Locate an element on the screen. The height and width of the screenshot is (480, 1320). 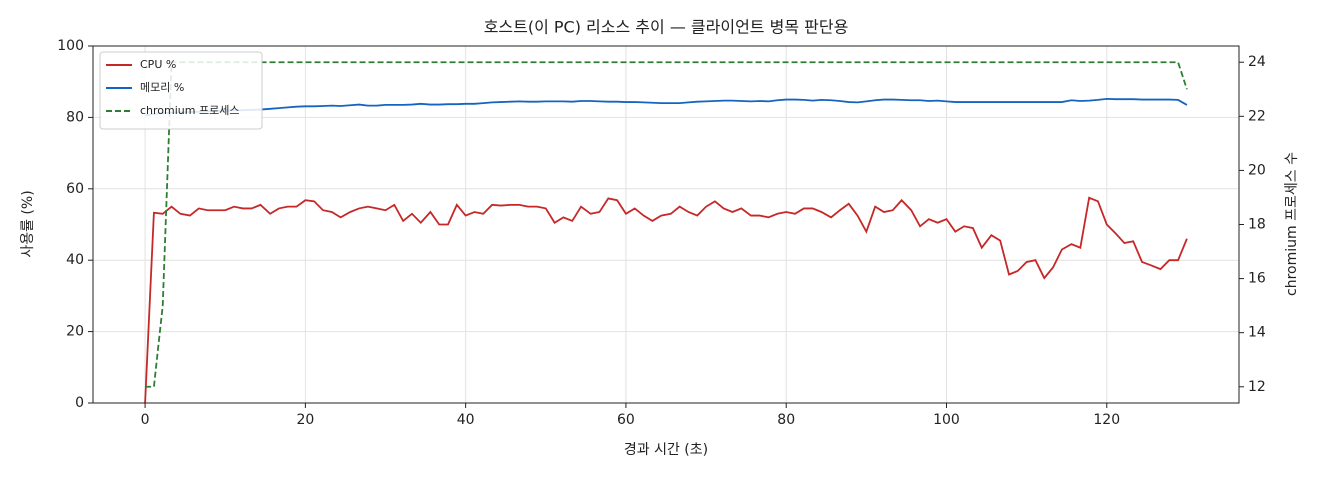
y2-tick-label: 16 is located at coordinates (1257, 279).